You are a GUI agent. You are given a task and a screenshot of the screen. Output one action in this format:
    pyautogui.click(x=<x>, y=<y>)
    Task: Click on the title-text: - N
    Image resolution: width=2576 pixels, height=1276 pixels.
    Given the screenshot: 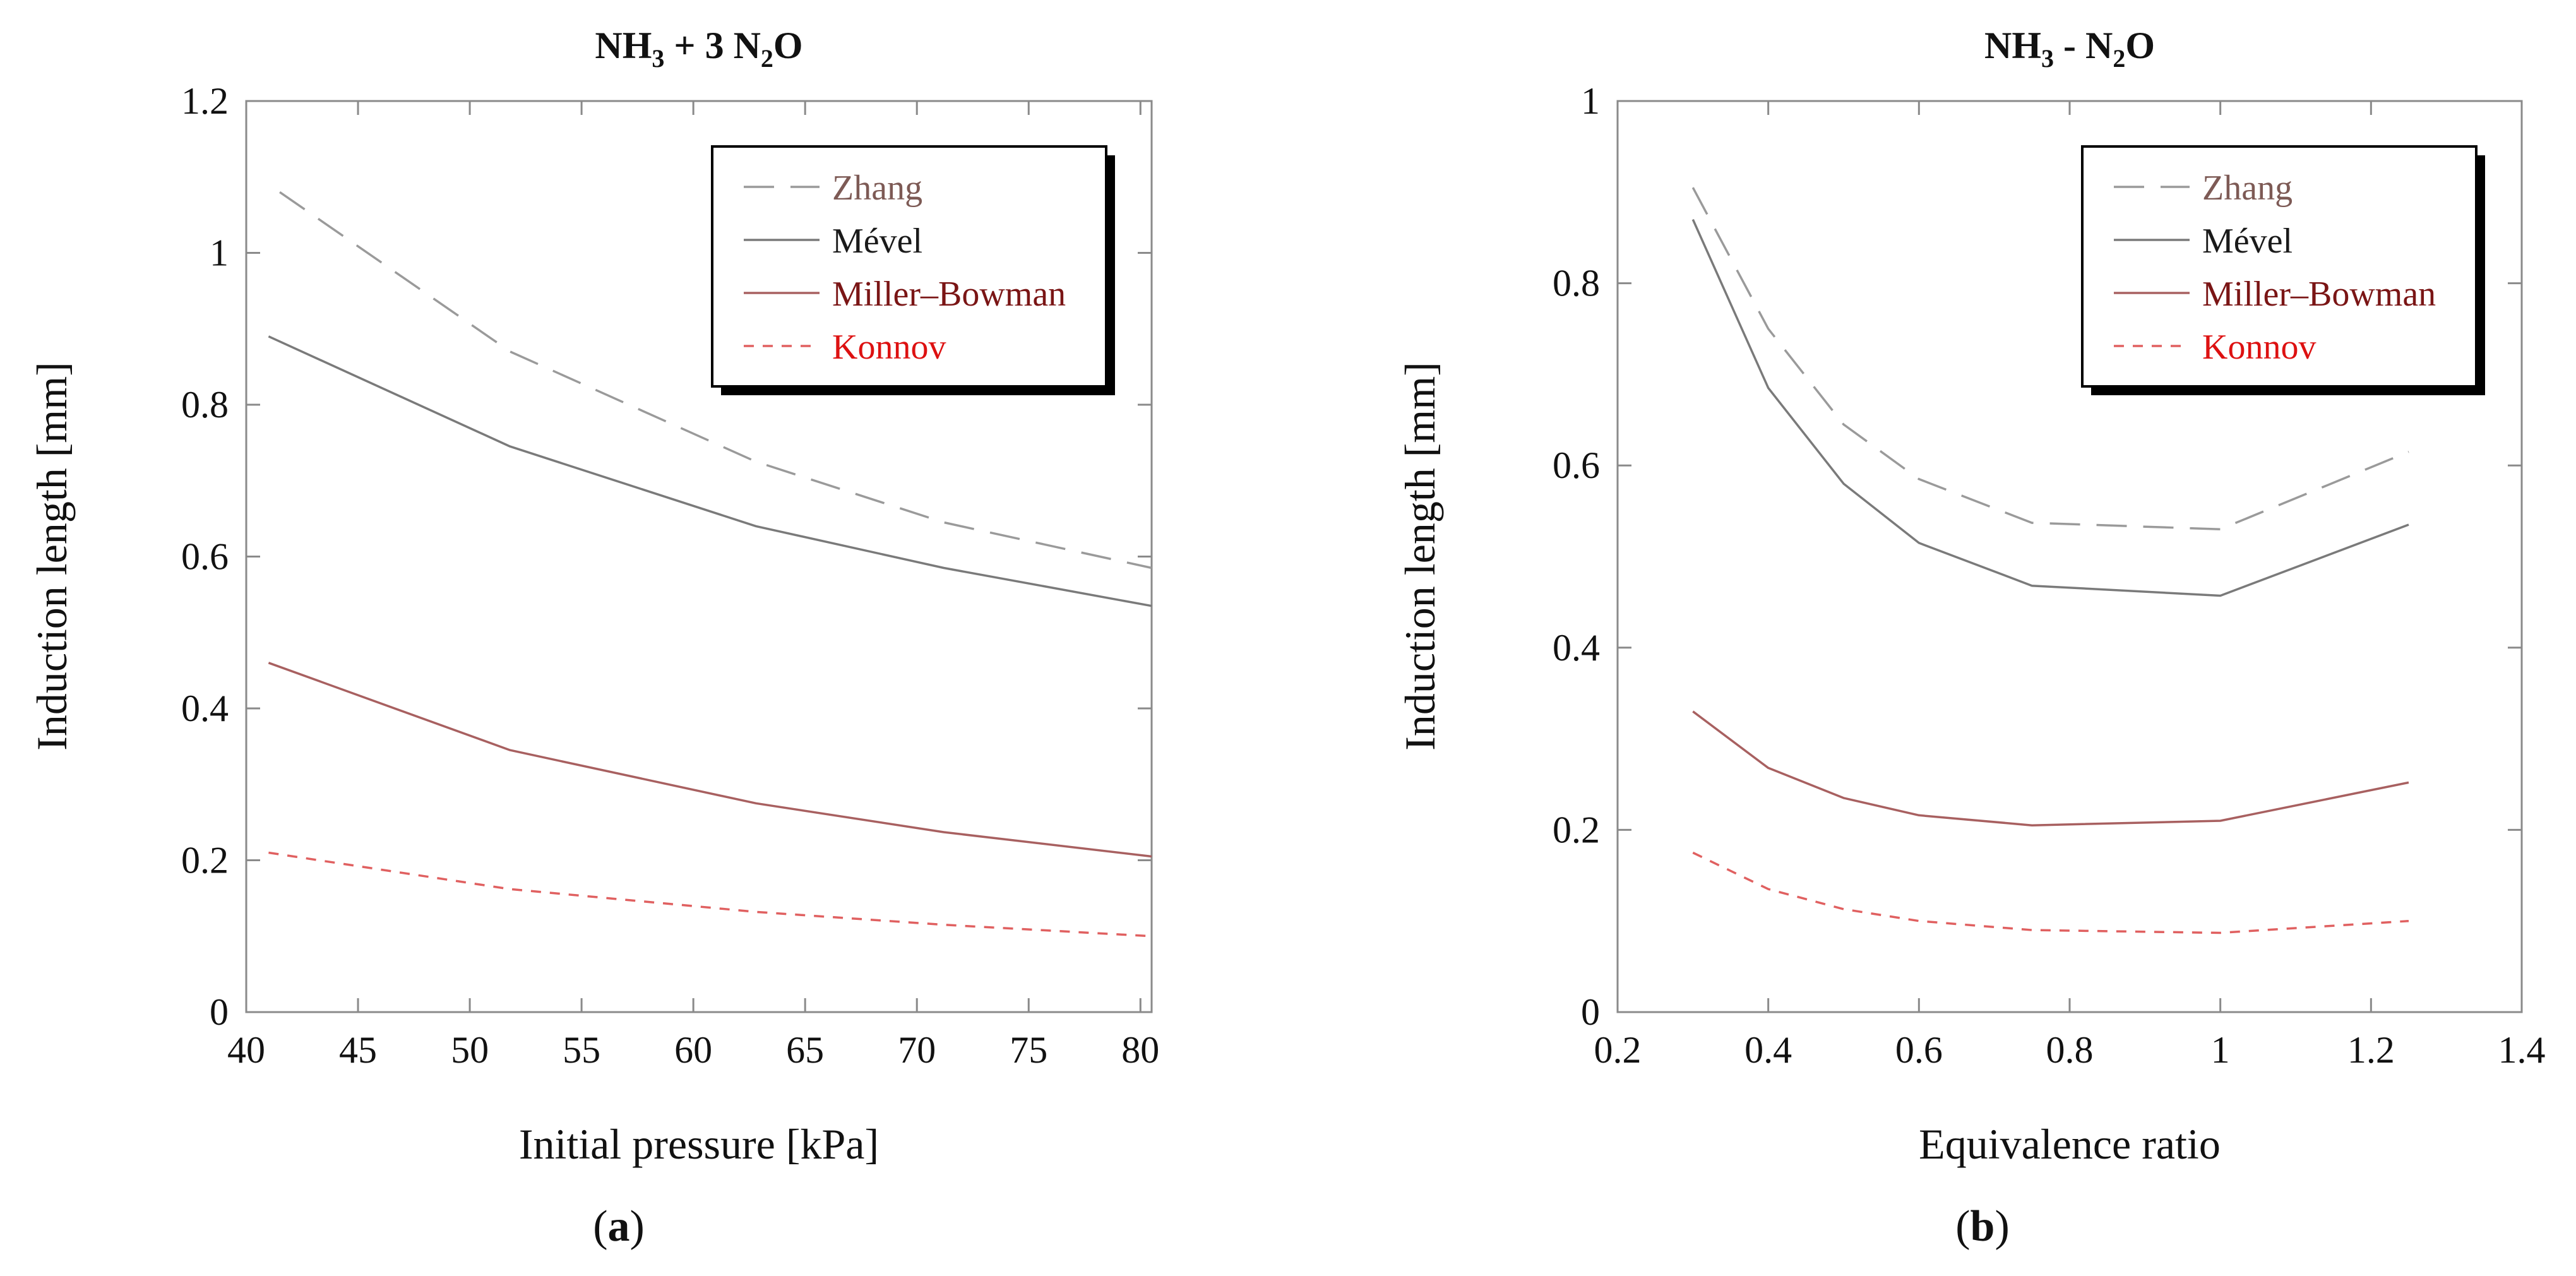 What is the action you would take?
    pyautogui.click(x=2083, y=45)
    